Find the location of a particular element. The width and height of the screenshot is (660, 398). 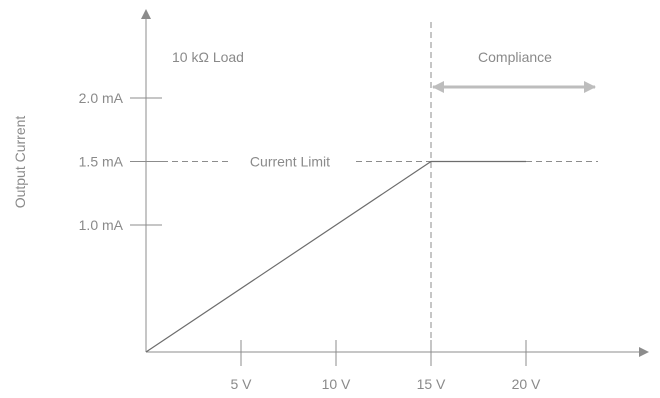

x-tick-label-1: 10 V is located at coordinates (336, 384).